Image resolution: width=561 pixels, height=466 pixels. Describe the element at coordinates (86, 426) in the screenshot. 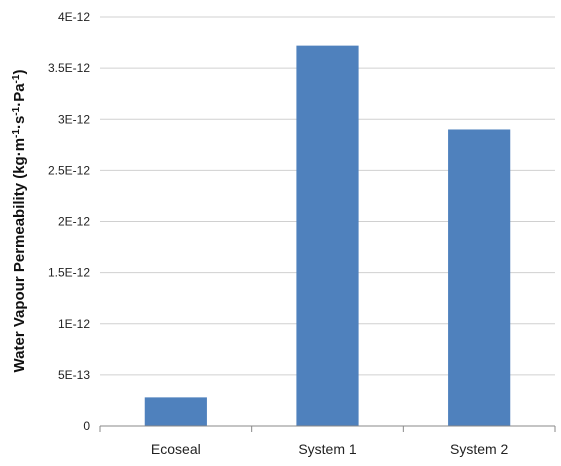

I see `y-tick-label: 0` at that location.